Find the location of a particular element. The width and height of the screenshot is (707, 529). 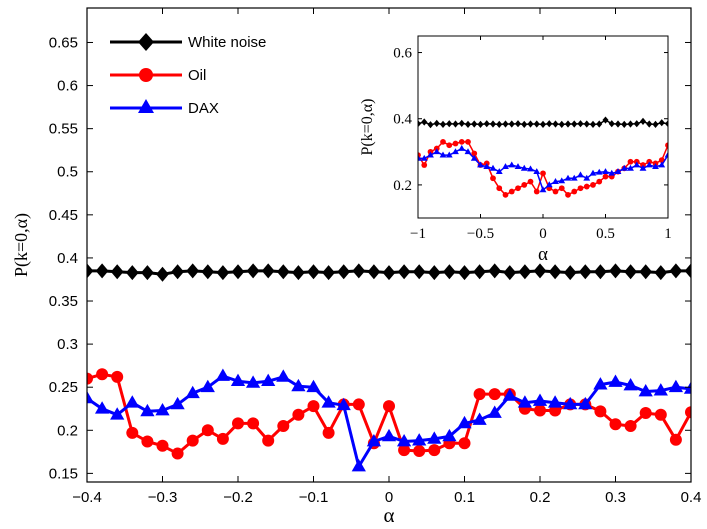

main-y-axis-title: P(k=0,α) is located at coordinates (21, 245).